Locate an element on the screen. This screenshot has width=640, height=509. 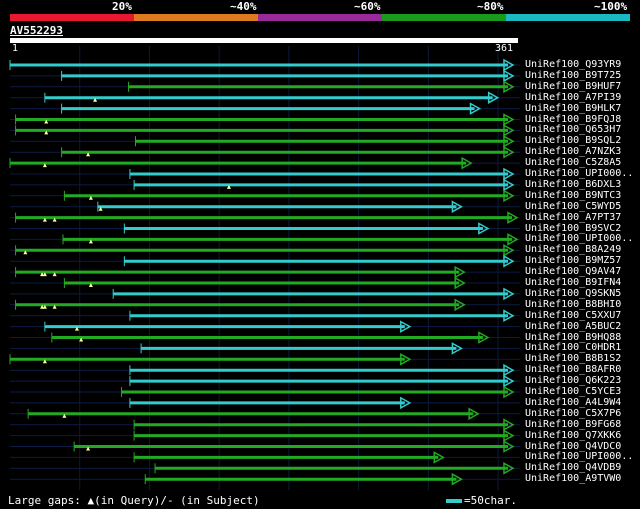
hit-label: UniRef100_B9IFN4 is located at coordinates (573, 282).